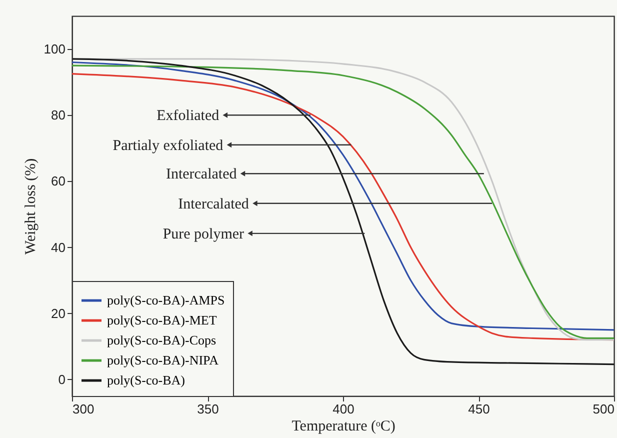 This screenshot has width=617, height=438. I want to click on x-tick-label: 450, so click(479, 409).